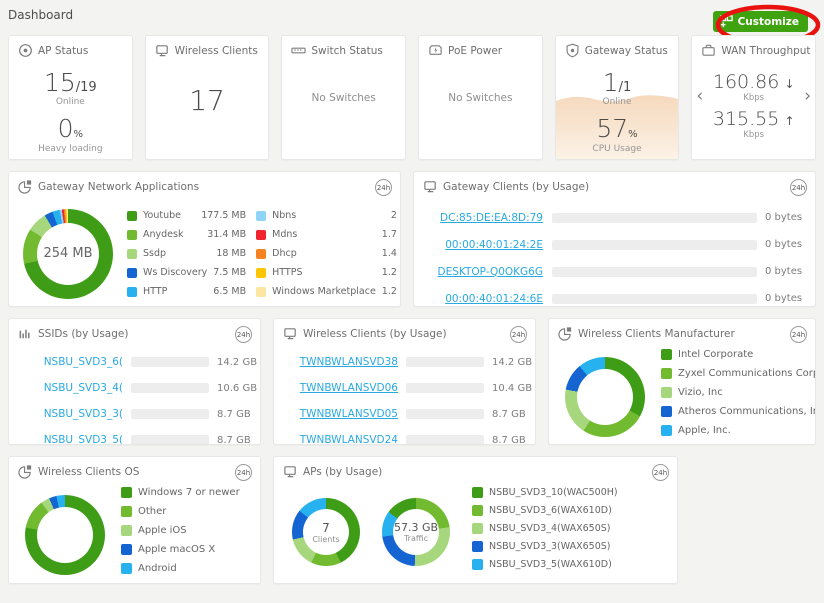  What do you see at coordinates (162, 530) in the screenshot?
I see `legend-os-name: Apple iOS` at bounding box center [162, 530].